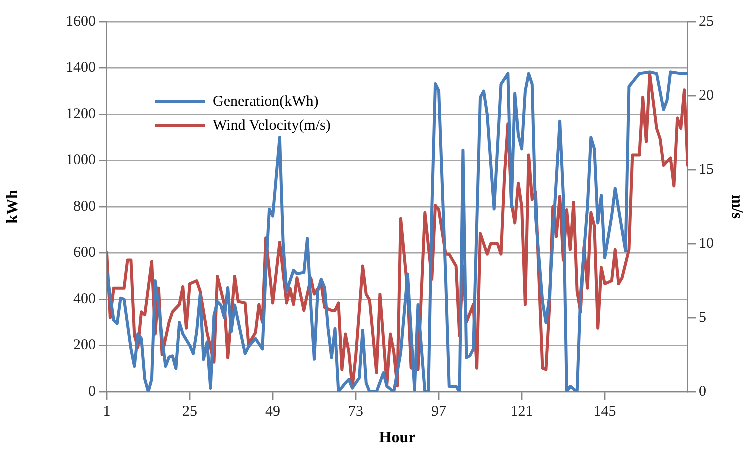  I want to click on y2-tick-label: 10, so click(706, 244).